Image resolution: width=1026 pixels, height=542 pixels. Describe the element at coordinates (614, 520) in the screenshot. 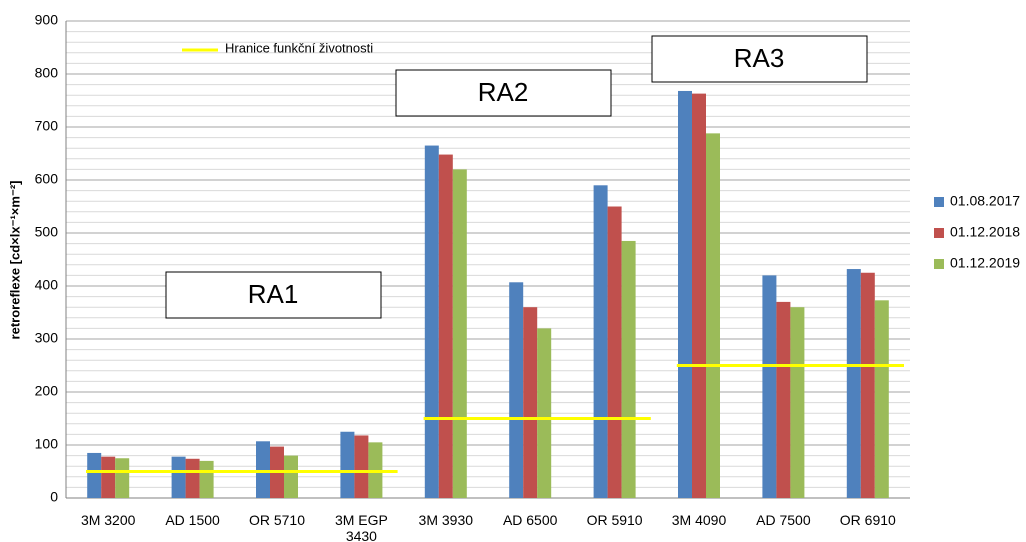

I see `x-tick-label: OR 5910` at that location.